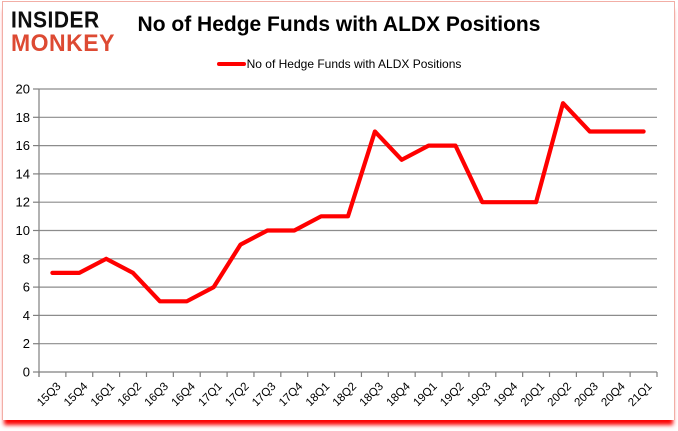 This screenshot has width=678, height=431. I want to click on y-tick-label: 2, so click(26, 343).